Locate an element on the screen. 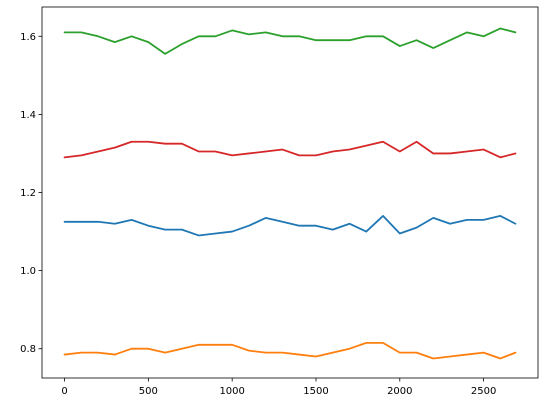 Image resolution: width=547 pixels, height=413 pixels. x-tick-label: 2500 is located at coordinates (483, 391).